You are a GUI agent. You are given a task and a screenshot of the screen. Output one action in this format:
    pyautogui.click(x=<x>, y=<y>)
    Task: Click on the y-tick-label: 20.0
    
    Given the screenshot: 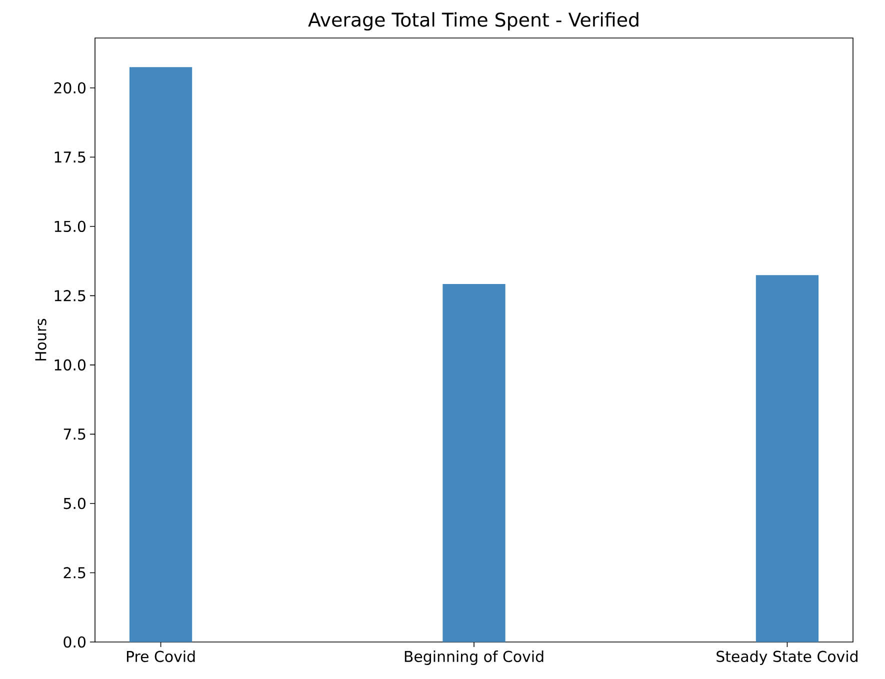 What is the action you would take?
    pyautogui.click(x=70, y=88)
    